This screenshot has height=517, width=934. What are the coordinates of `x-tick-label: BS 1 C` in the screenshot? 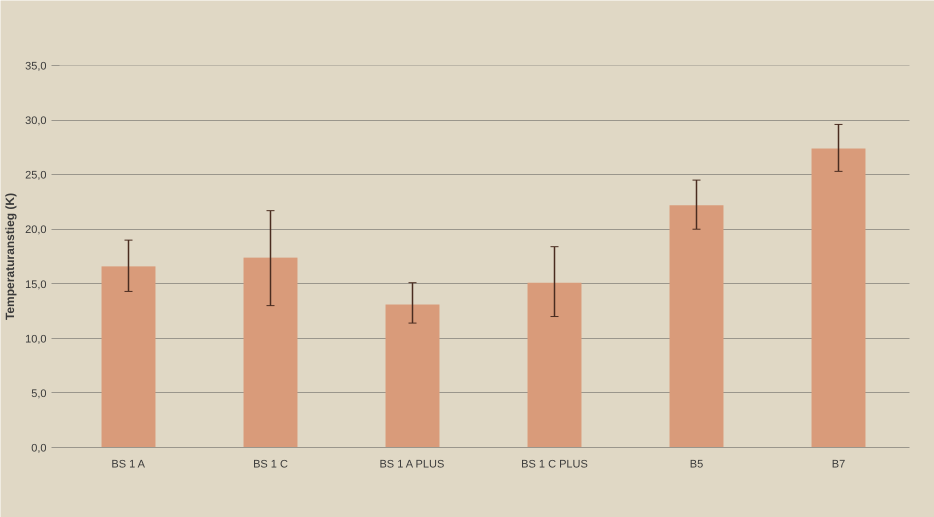 It's located at (270, 464).